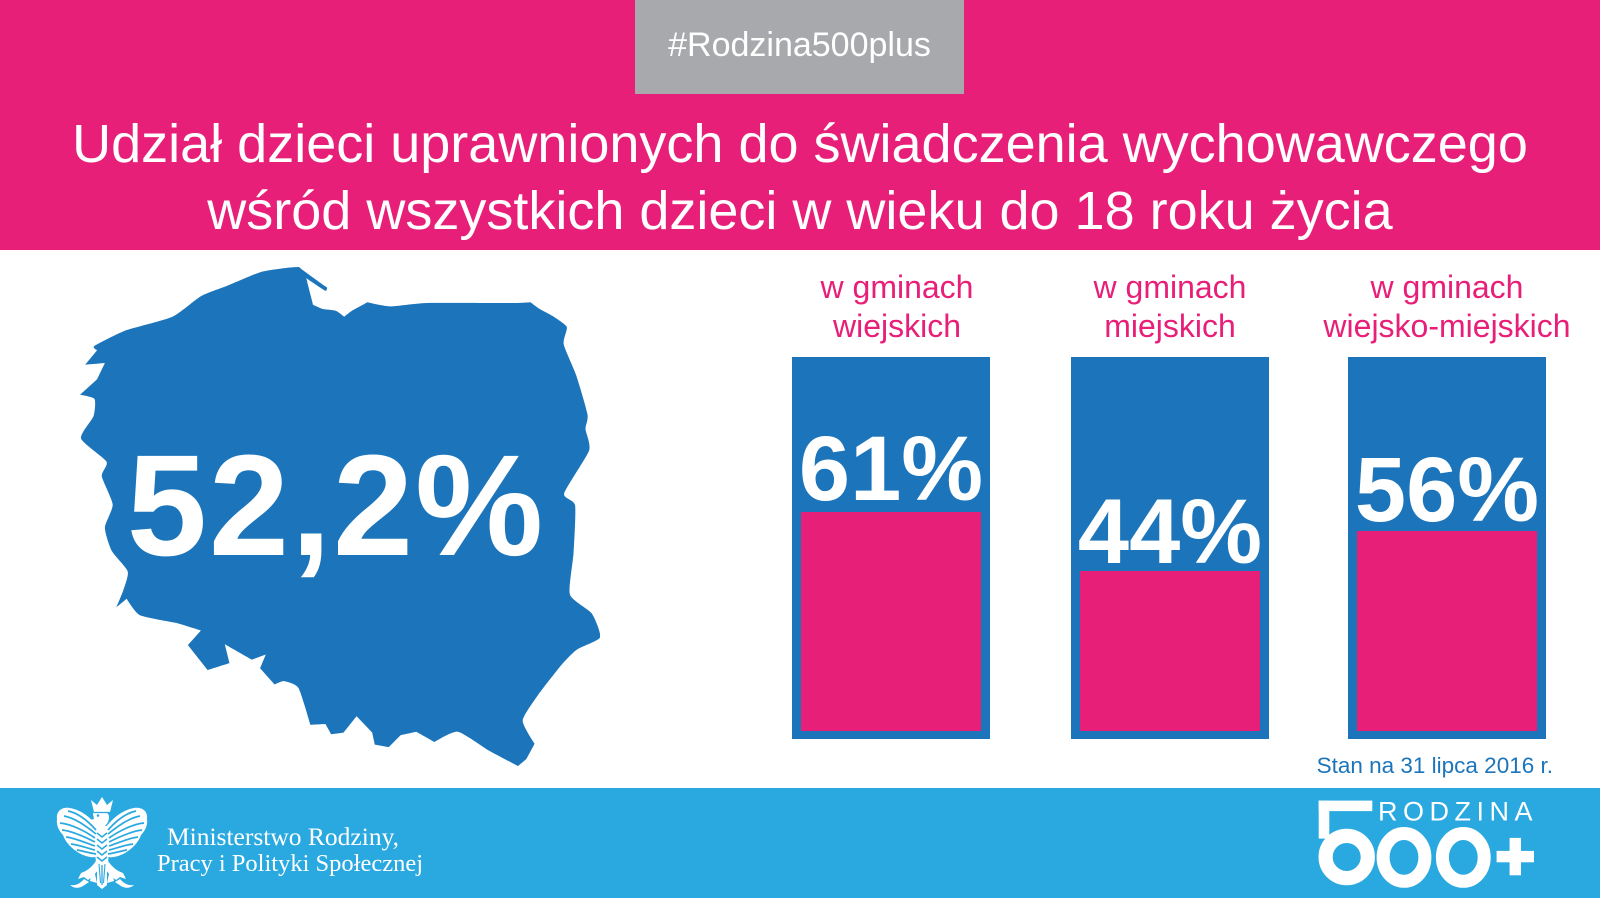 The width and height of the screenshot is (1600, 901). I want to click on svg-text: RODZINA, so click(1458, 812).